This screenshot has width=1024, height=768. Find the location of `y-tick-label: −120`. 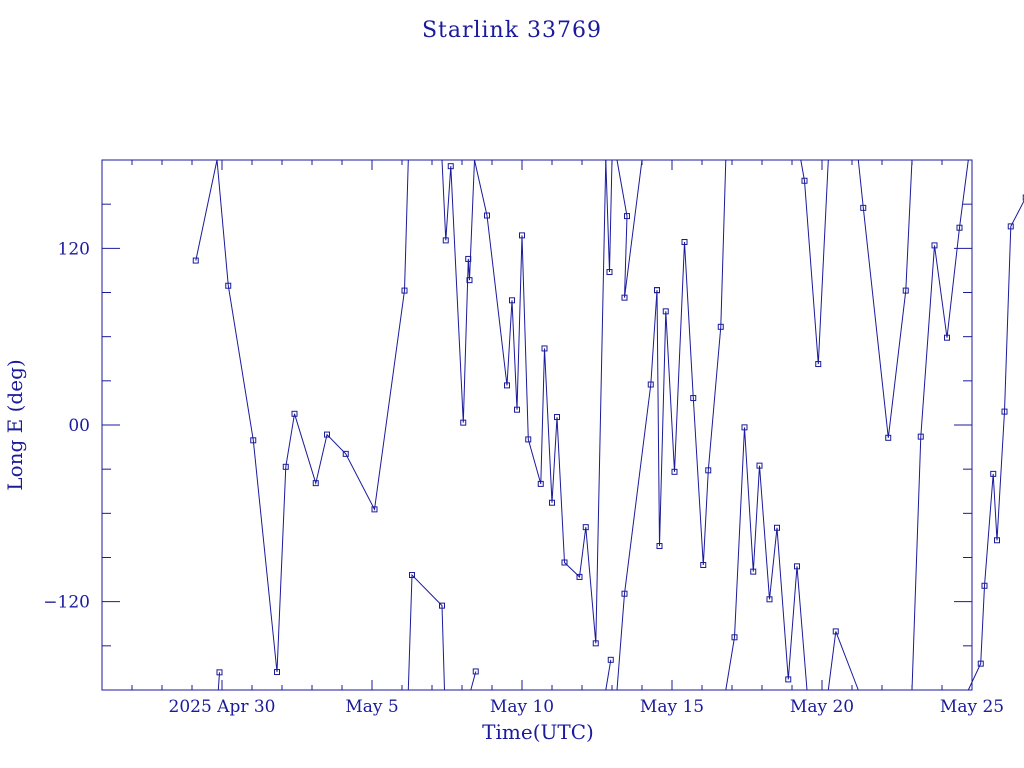

y-tick-label: −120 is located at coordinates (66, 603).